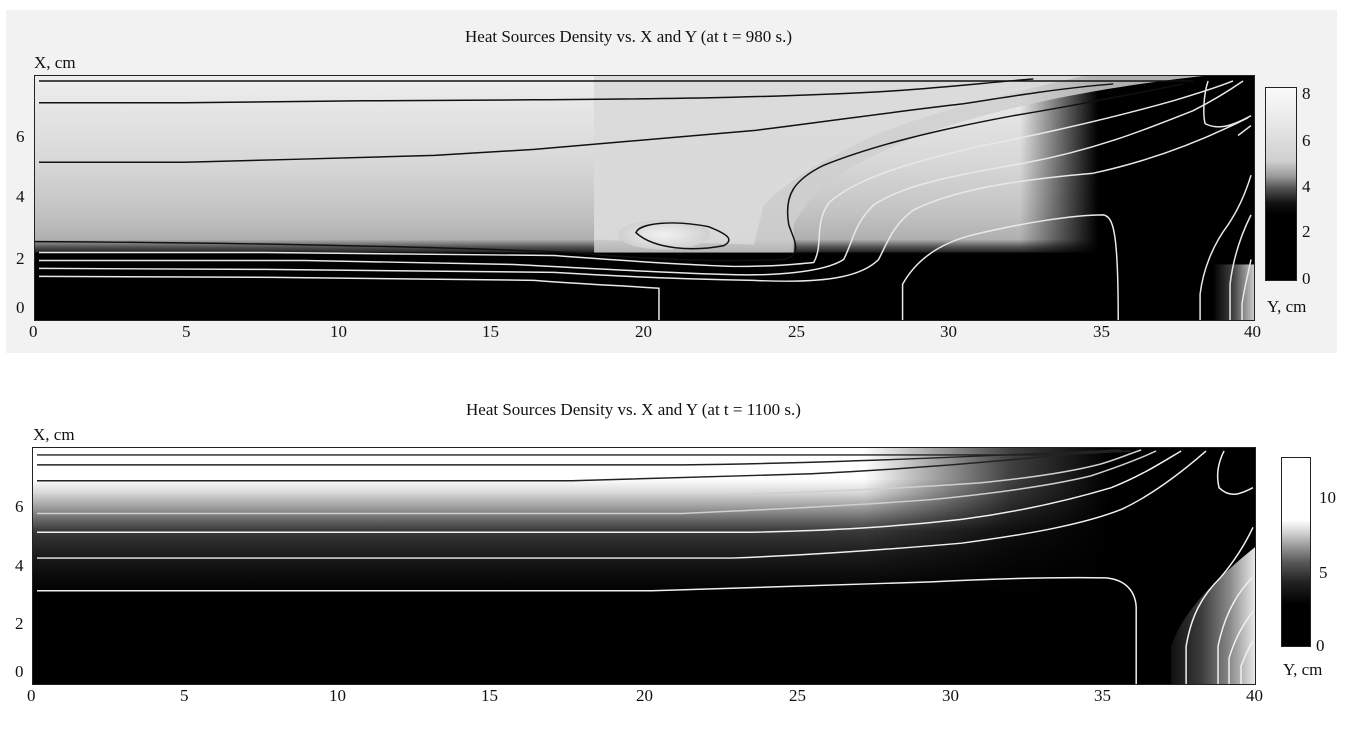 Image resolution: width=1348 pixels, height=730 pixels. I want to click on bottom-colorbar-tick: 5, so click(1323, 572).